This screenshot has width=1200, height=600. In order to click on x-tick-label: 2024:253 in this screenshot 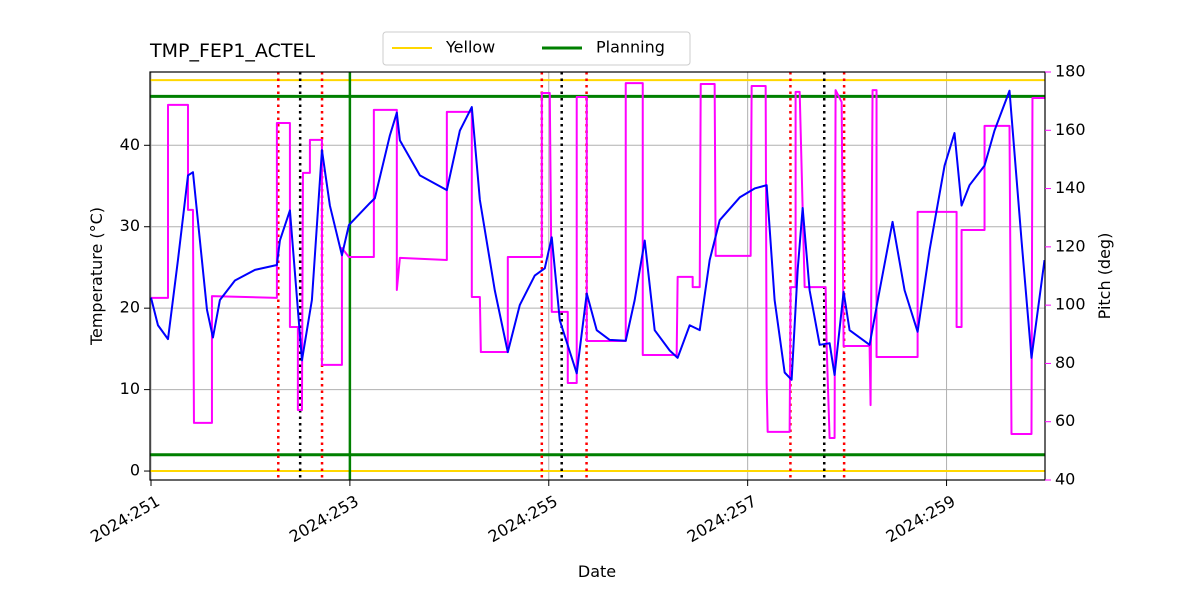, I will do `click(324, 518)`.